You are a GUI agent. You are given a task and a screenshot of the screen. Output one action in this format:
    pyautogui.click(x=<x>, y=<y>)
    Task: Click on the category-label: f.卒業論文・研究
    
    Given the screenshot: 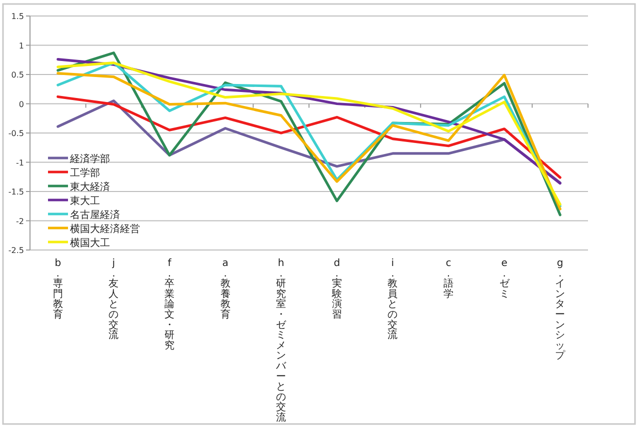 What is the action you would take?
    pyautogui.click(x=169, y=305)
    